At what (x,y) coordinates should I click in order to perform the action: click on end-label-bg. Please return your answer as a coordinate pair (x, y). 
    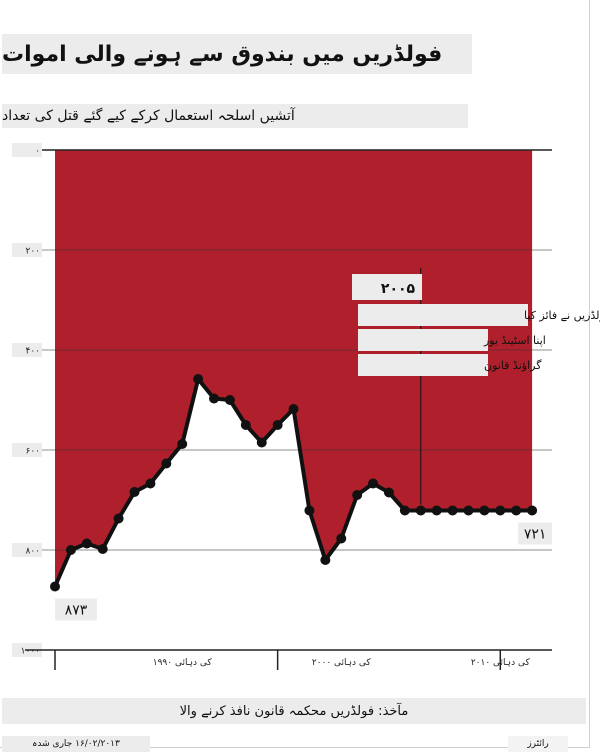
    Looking at the image, I should click on (535, 533).